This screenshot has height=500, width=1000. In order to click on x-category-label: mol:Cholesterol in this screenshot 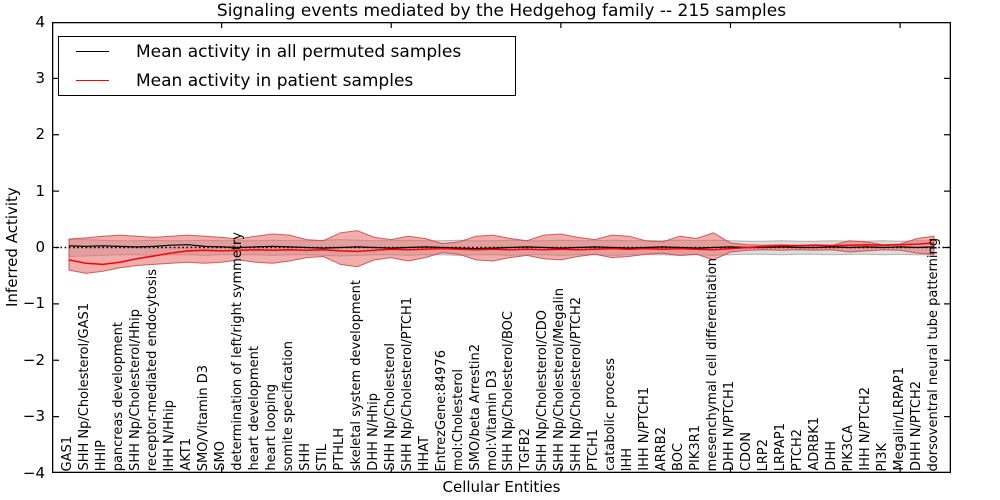, I will do `click(458, 420)`.